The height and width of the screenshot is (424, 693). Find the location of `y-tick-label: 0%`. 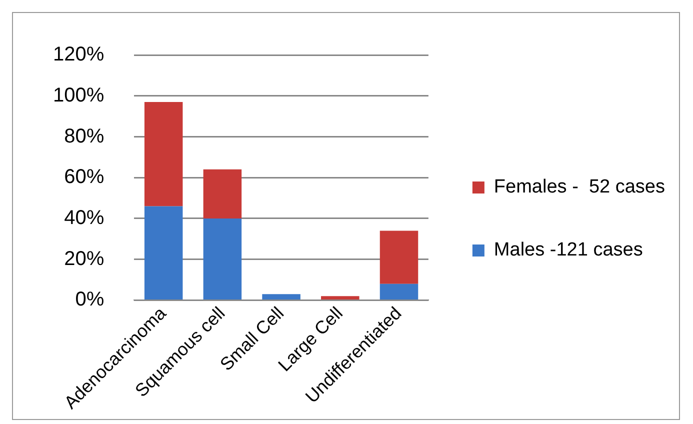

y-tick-label: 0% is located at coordinates (89, 299).